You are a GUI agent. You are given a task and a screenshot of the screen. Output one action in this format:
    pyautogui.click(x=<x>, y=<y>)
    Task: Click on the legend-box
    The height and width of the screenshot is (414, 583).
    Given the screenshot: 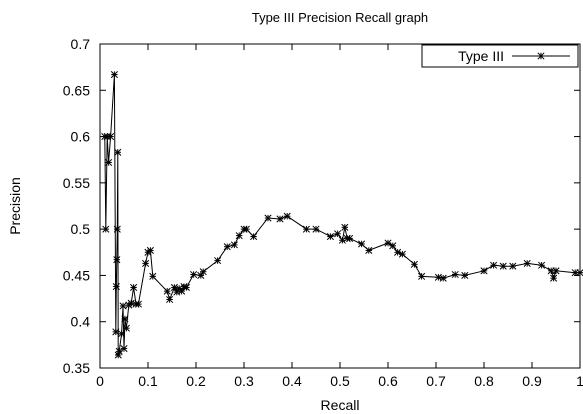 What is the action you would take?
    pyautogui.click(x=500, y=56)
    